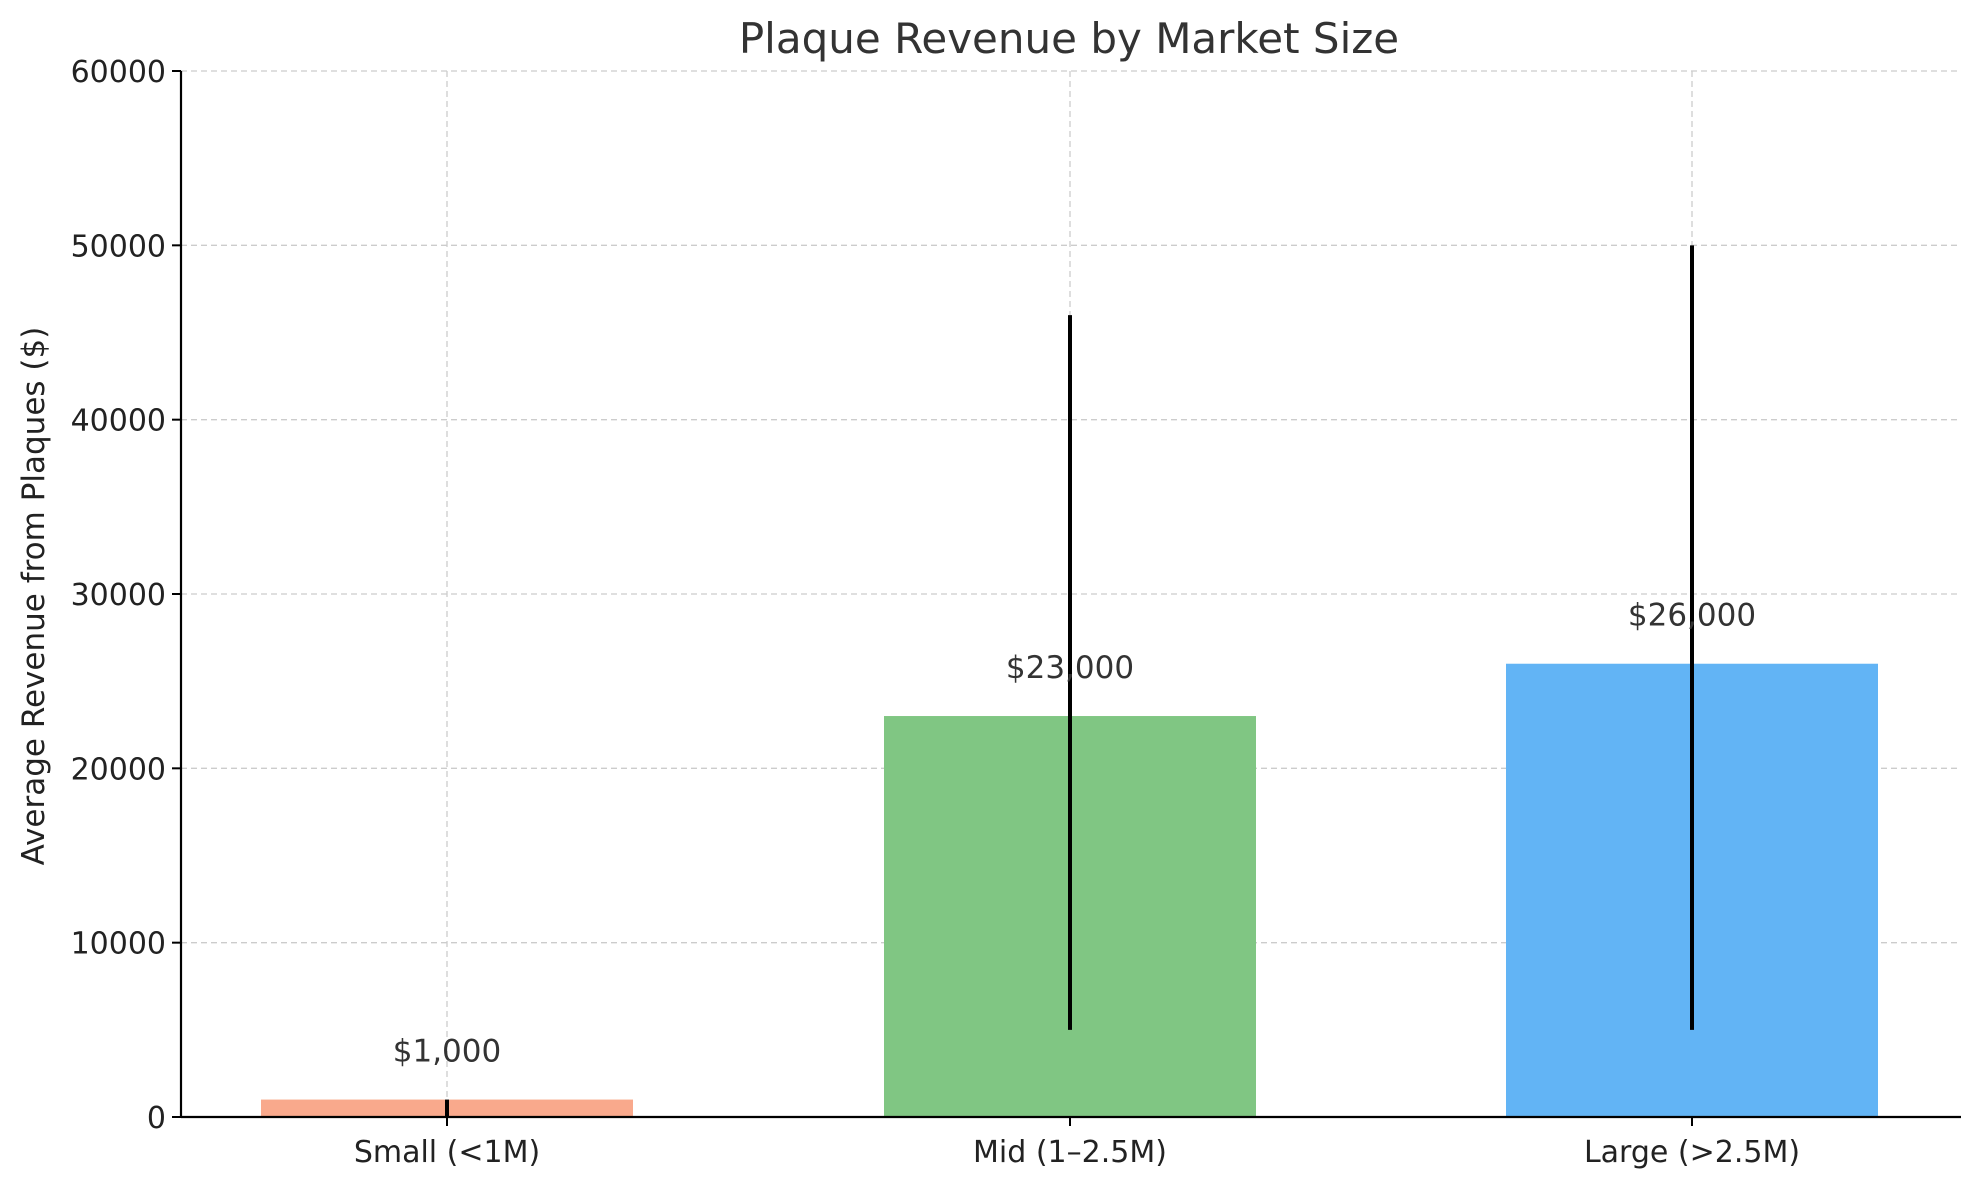 The image size is (1979, 1180). I want to click on y-tick-label: 60000, so click(118, 72).